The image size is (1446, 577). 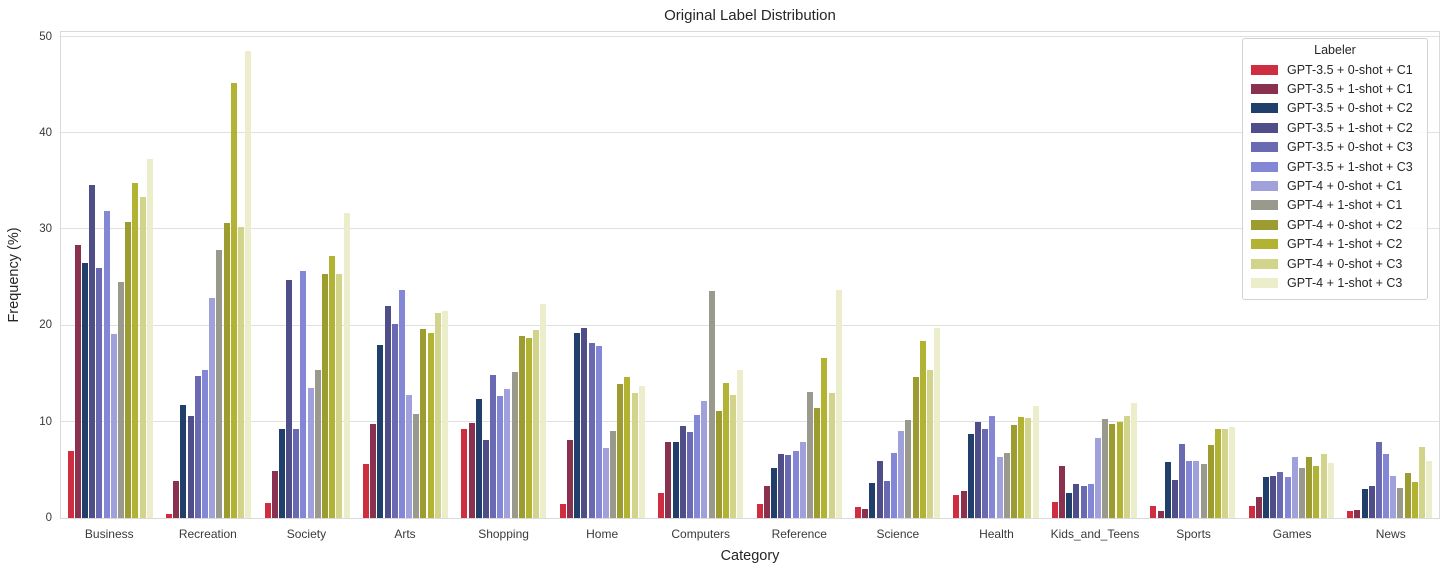 I want to click on bar-group-shopping, so click(x=504, y=275).